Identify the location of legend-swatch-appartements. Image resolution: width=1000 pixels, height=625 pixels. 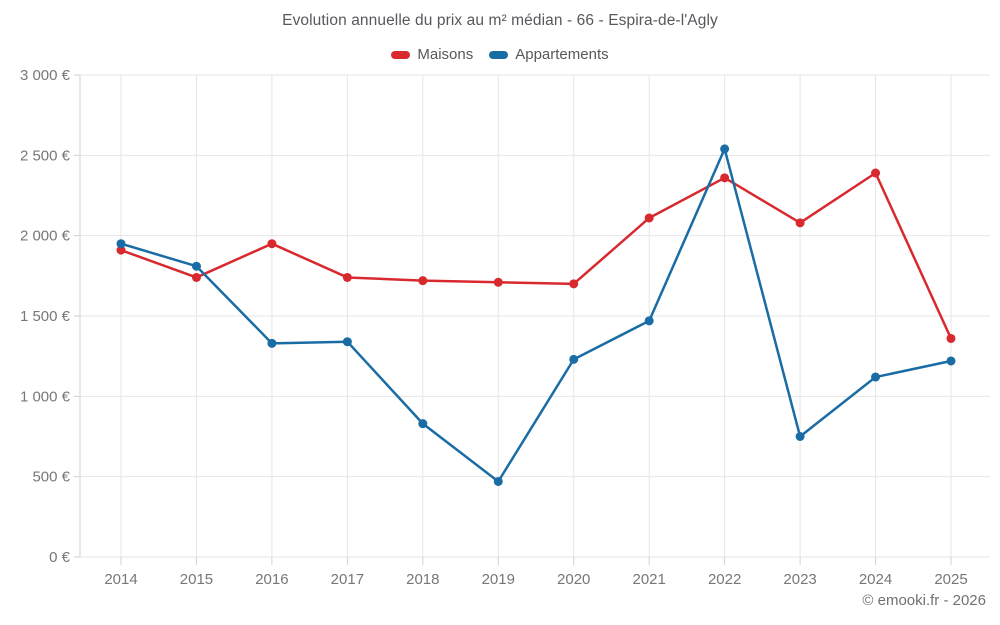
(499, 54).